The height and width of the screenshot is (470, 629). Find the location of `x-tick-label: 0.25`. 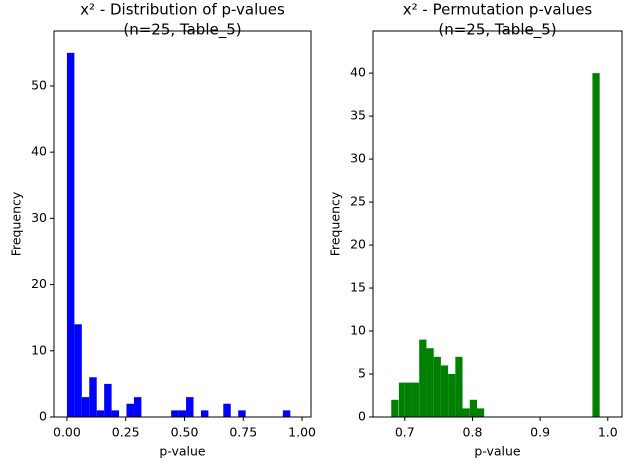

x-tick-label: 0.25 is located at coordinates (126, 432).